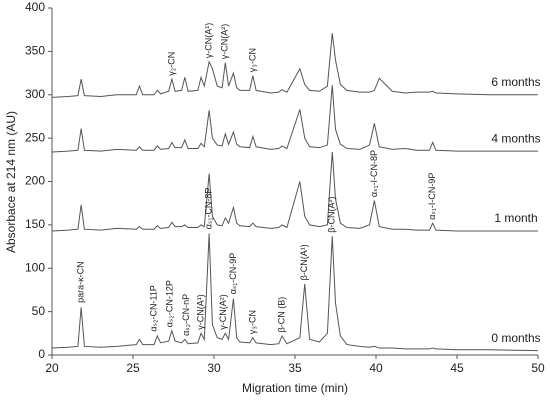 This screenshot has width=550, height=402. What do you see at coordinates (35, 267) in the screenshot?
I see `y-tick-label: 100` at bounding box center [35, 267].